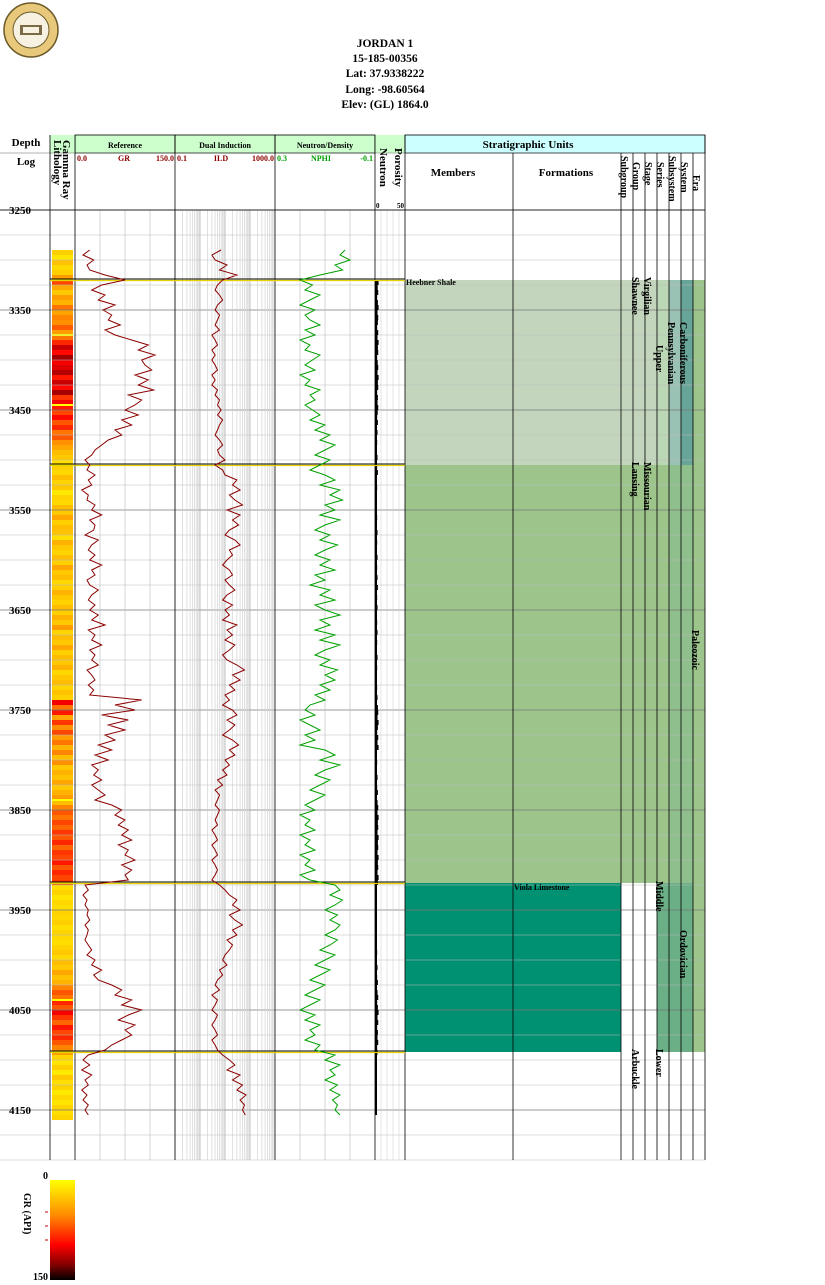 This screenshot has width=825, height=1285. Describe the element at coordinates (66, 170) in the screenshot. I see `gamma-ray-label: Gamma Ray` at that location.